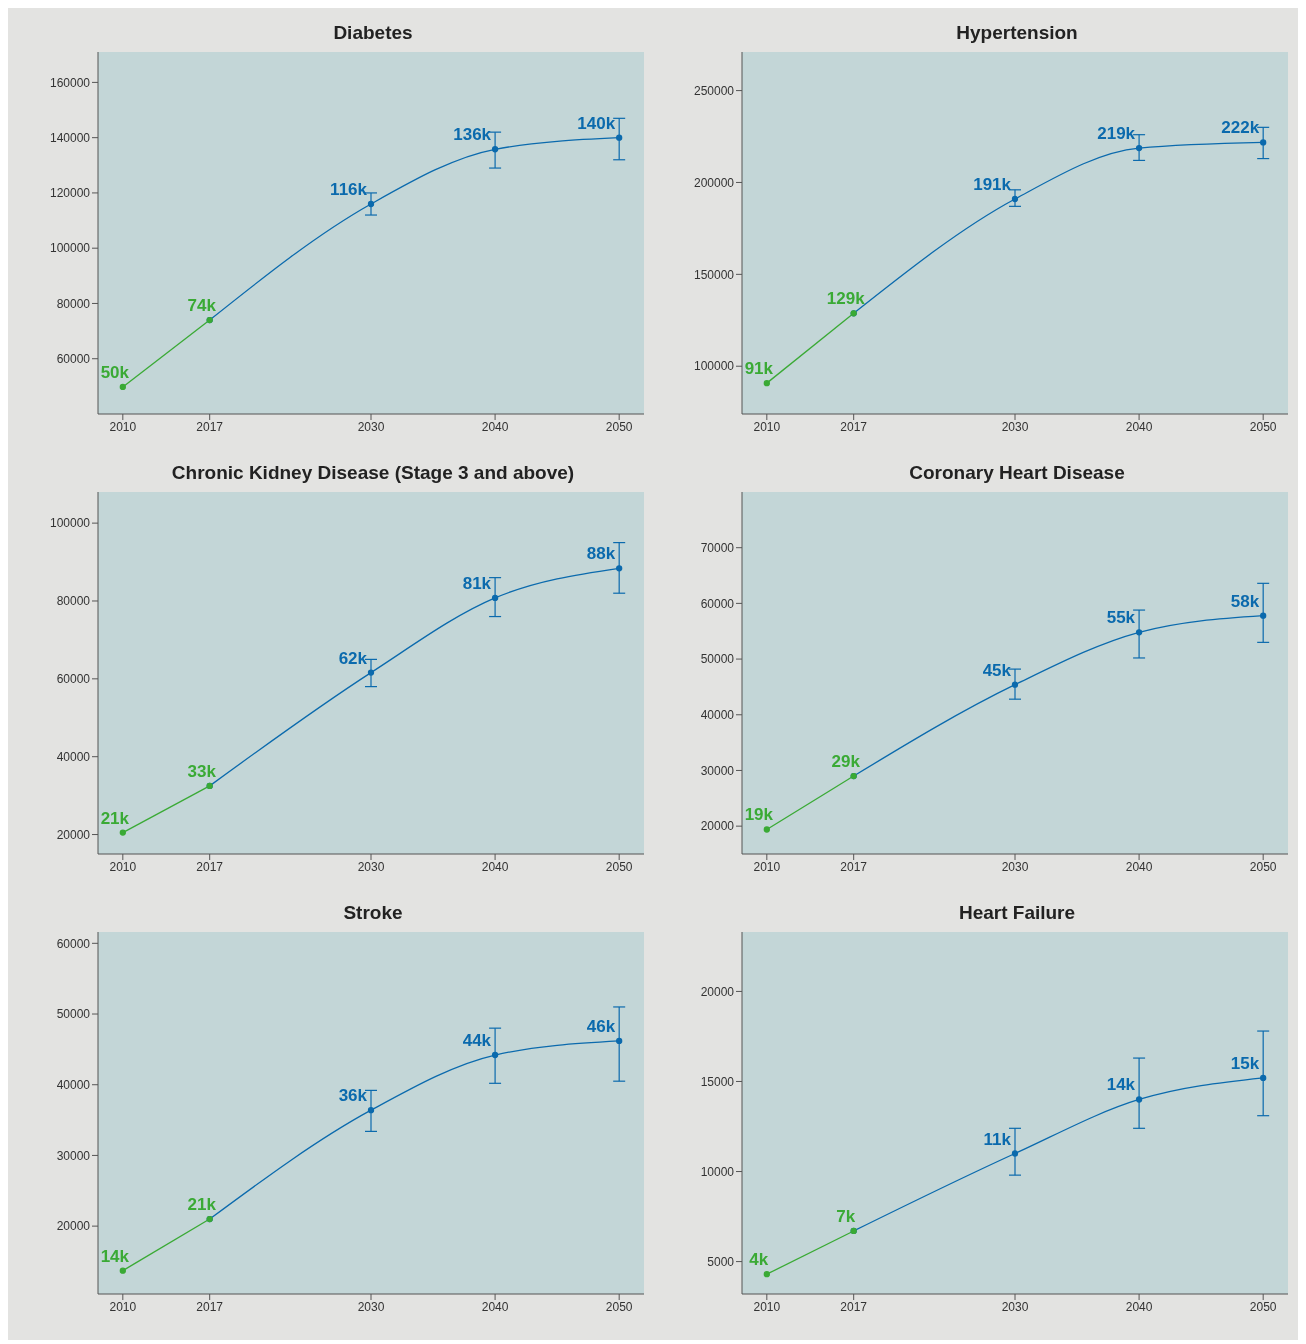  Describe the element at coordinates (373, 33) in the screenshot. I see `chart-title: Diabetes` at that location.